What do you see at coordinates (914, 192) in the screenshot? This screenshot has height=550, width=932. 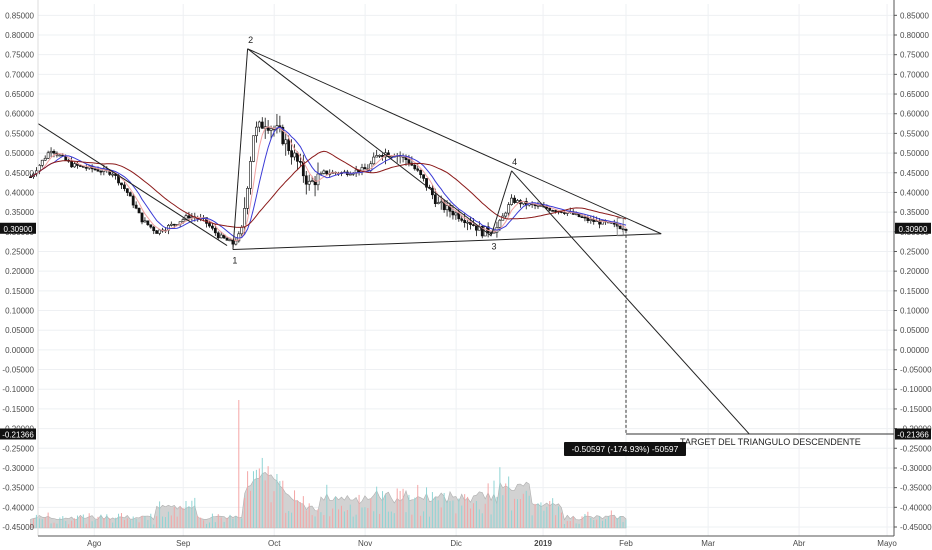 I see `y-tick-right: 0.40000` at bounding box center [914, 192].